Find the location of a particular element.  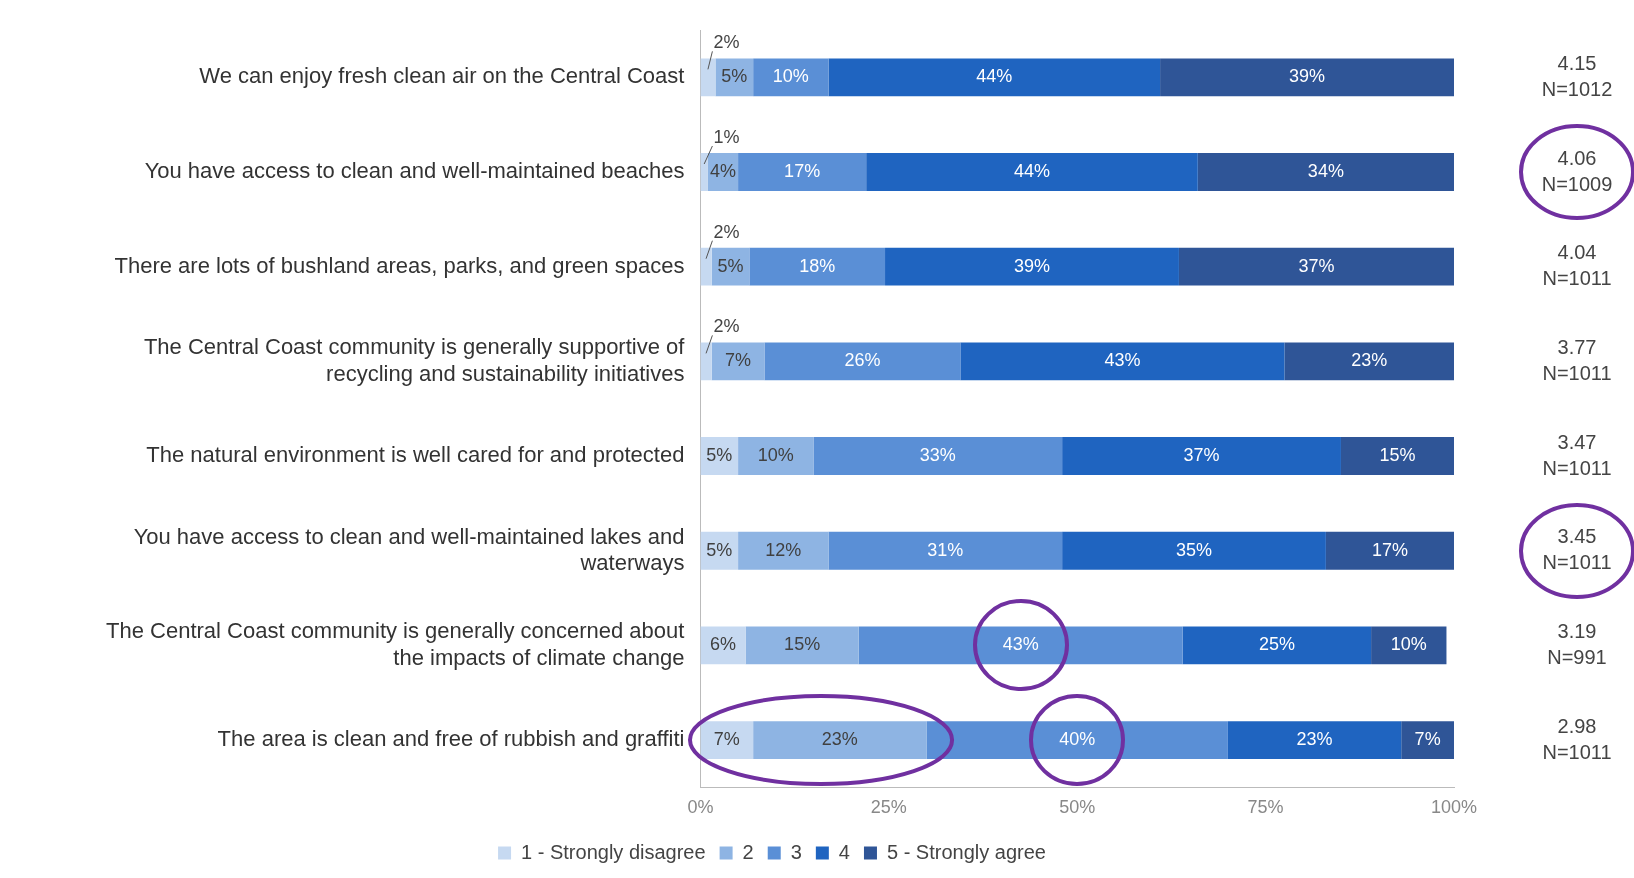

data-label: 25% is located at coordinates (1276, 644).